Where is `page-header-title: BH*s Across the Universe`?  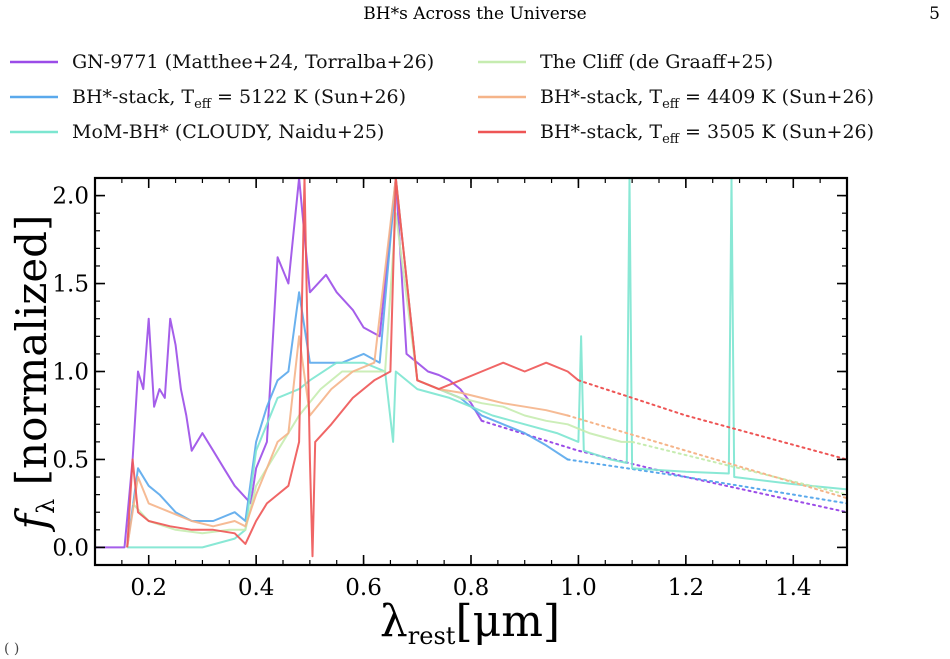 page-header-title: BH*s Across the Universe is located at coordinates (475, 14).